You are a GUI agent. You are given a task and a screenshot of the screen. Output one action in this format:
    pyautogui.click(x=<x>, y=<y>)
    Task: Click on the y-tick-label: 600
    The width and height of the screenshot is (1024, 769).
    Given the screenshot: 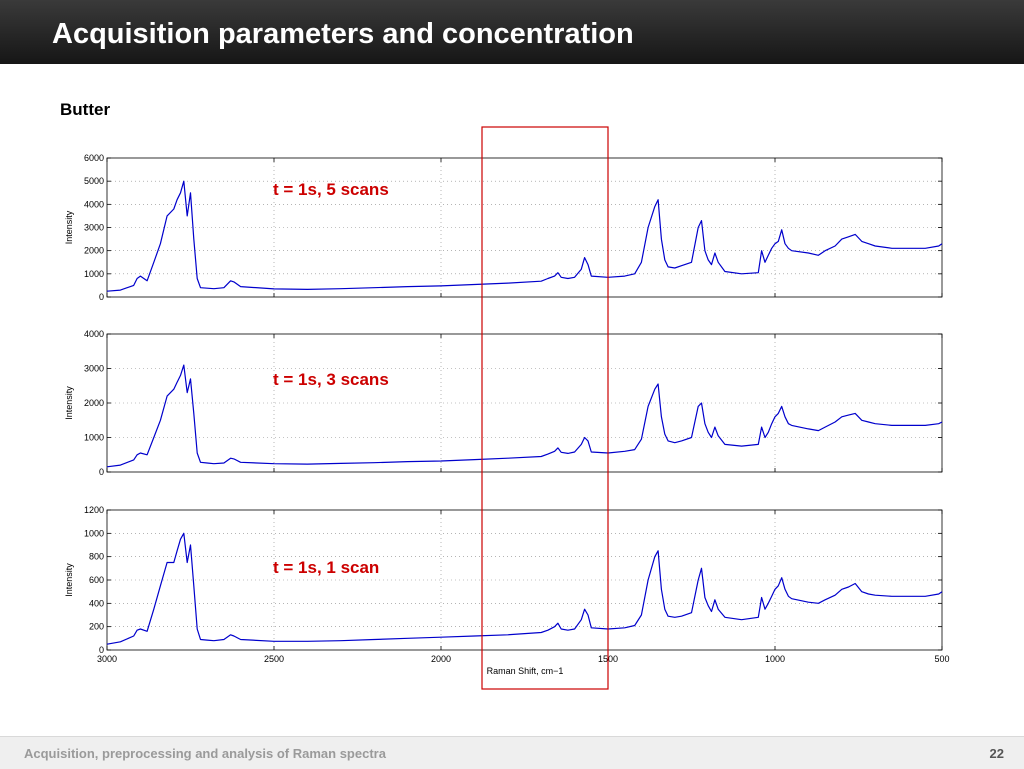 What is the action you would take?
    pyautogui.click(x=96, y=580)
    